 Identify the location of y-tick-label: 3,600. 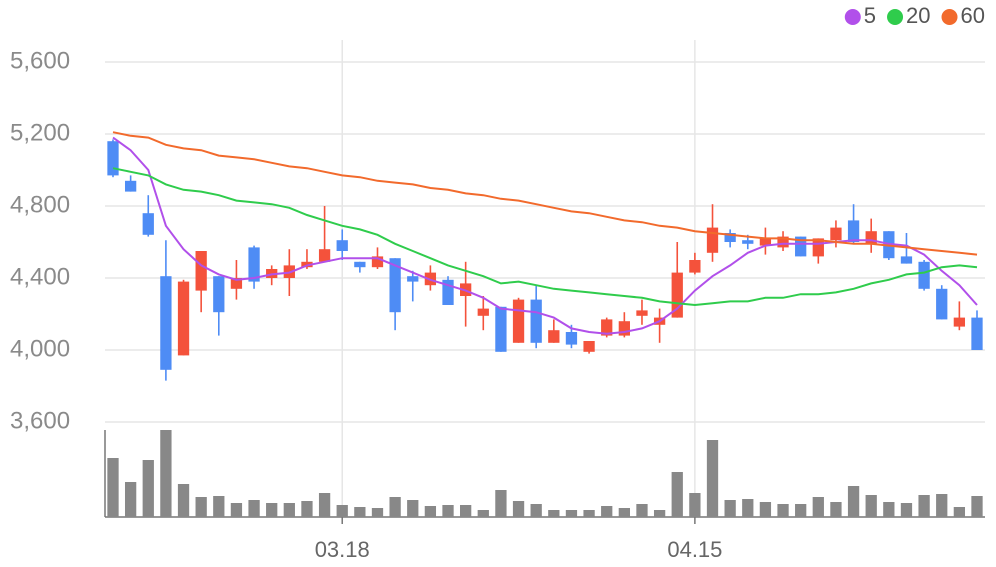
(40, 420).